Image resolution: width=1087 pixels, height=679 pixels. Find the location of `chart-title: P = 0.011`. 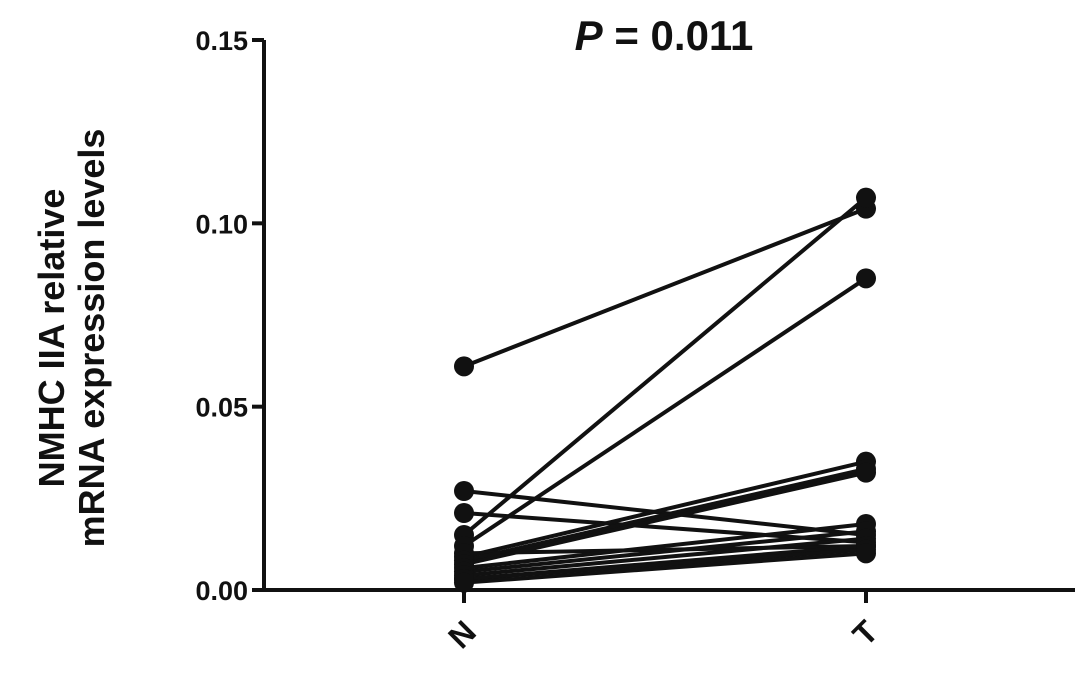

chart-title: P = 0.011 is located at coordinates (664, 35).